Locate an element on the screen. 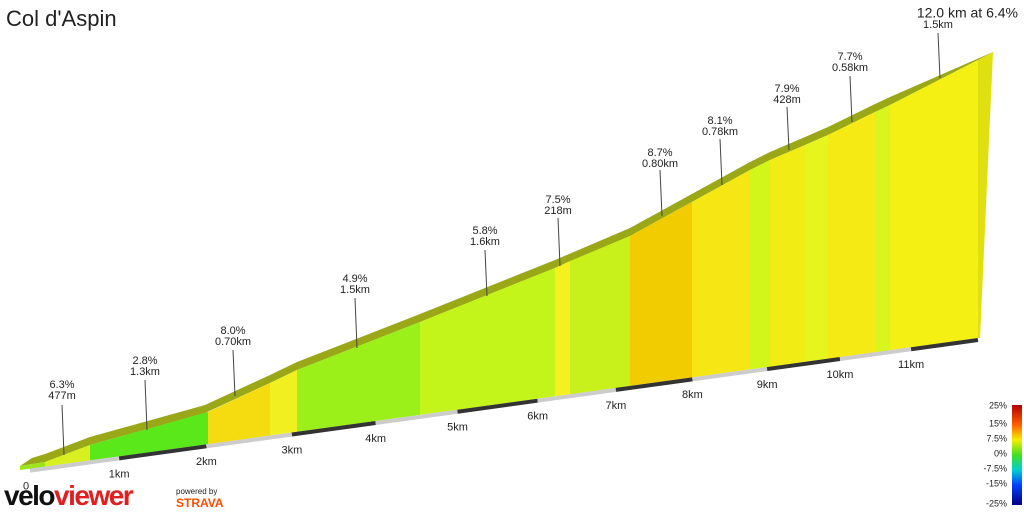  scale-label: -15% is located at coordinates (996, 483).